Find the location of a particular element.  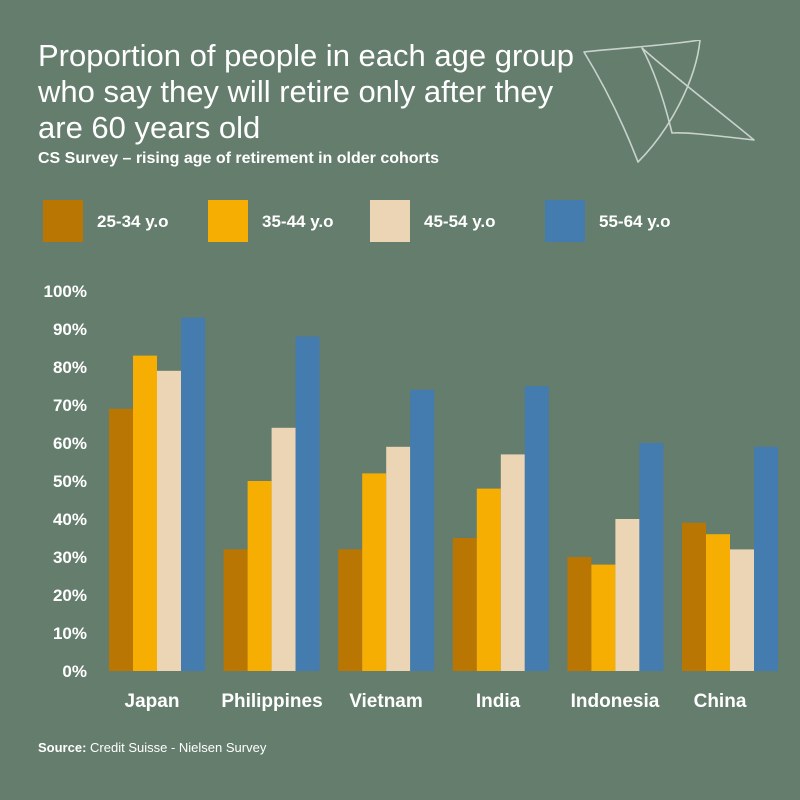

source-label: Source: is located at coordinates (62, 747).